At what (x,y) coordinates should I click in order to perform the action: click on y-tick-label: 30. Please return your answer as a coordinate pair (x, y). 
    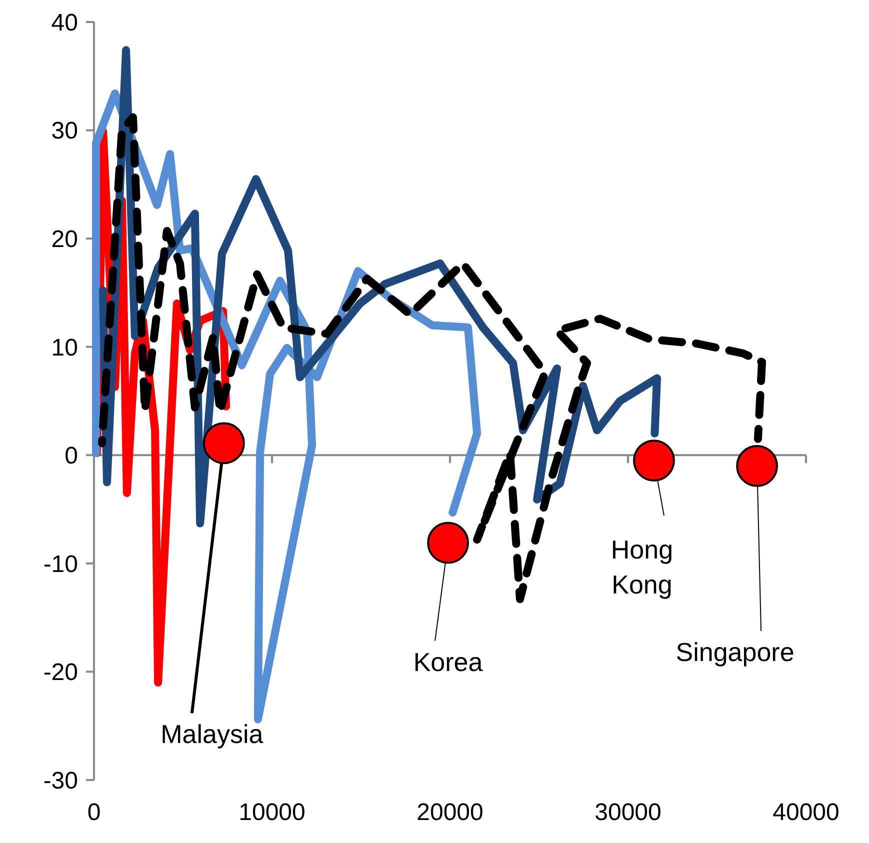
    Looking at the image, I should click on (64, 131).